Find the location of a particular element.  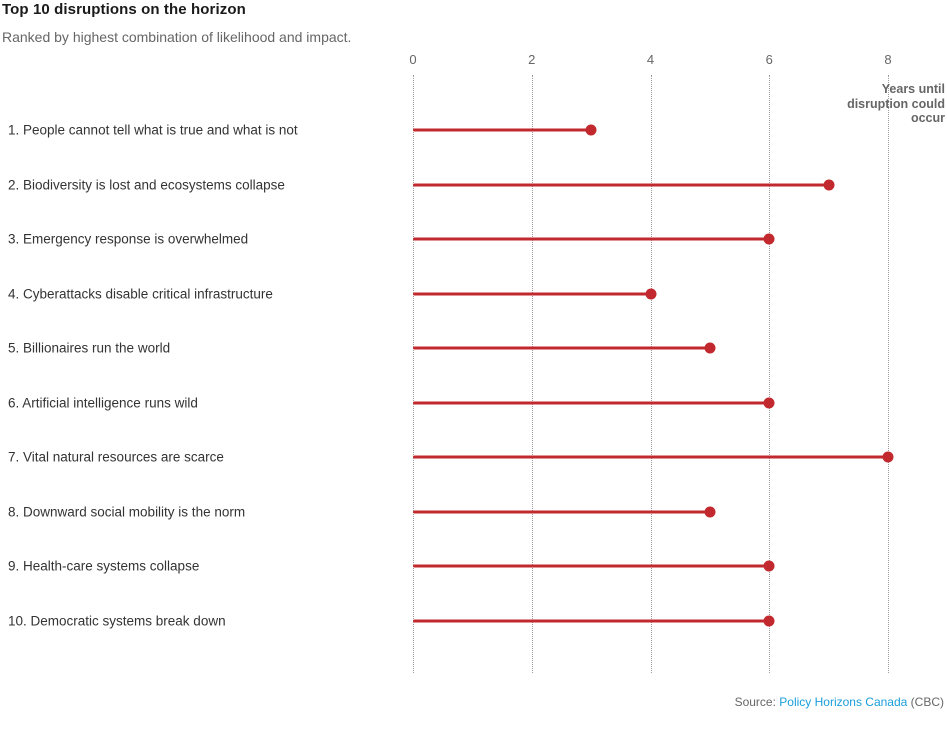

category-label: 6. Artificial intelligence runs wild is located at coordinates (103, 403).